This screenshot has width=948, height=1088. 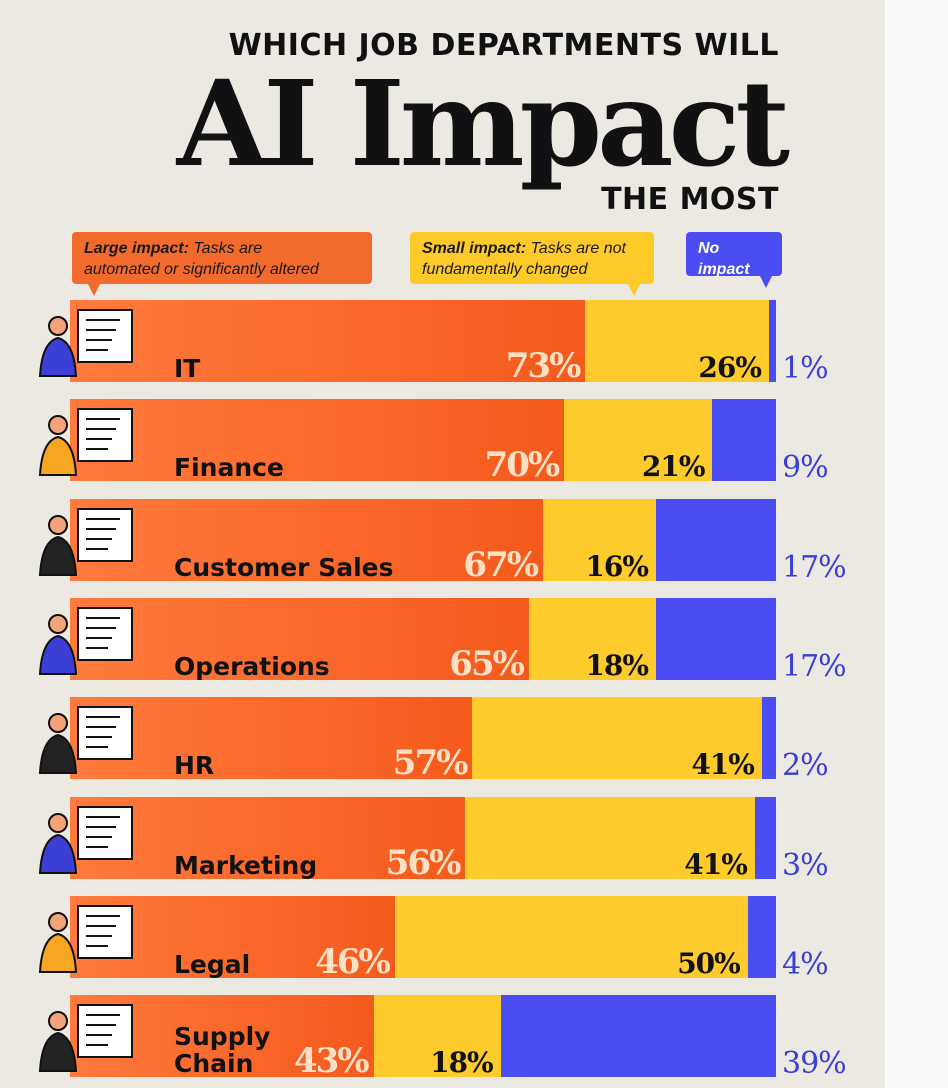 I want to click on header-subtitle: WHICH JOB DEPARTMENTS WILL, so click(x=503, y=45).